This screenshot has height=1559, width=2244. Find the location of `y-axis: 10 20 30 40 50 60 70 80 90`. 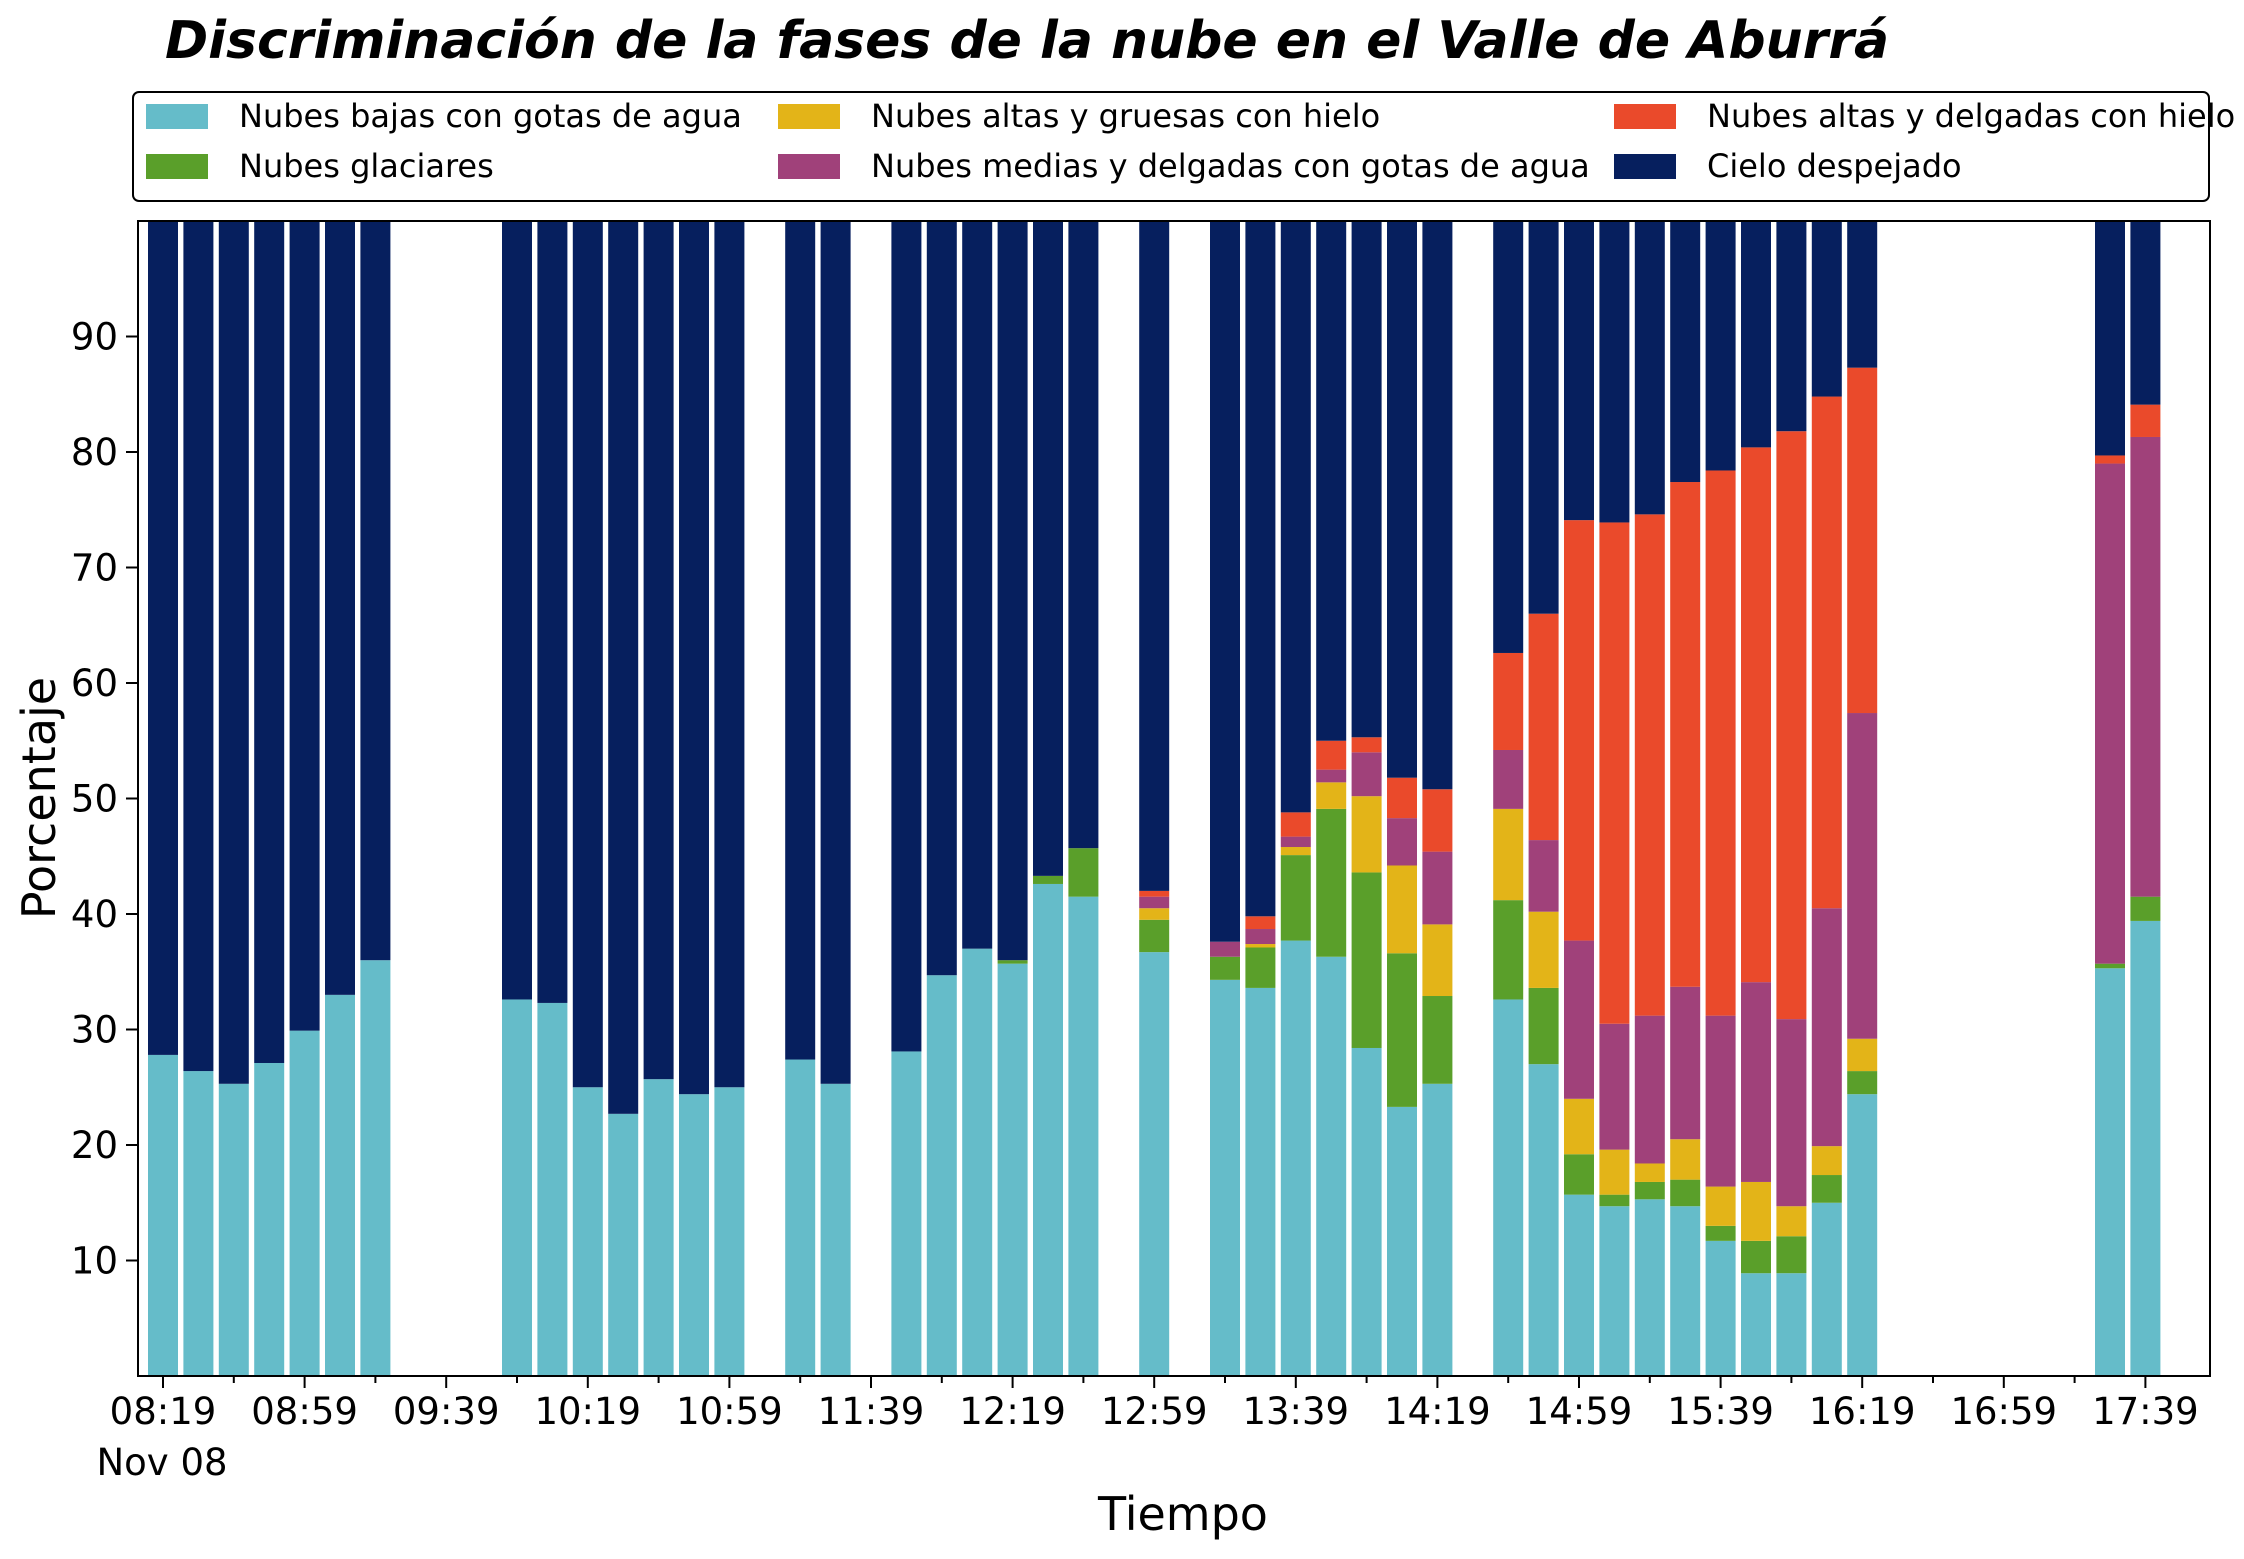

y-axis: 10 20 30 40 50 60 70 80 90 is located at coordinates (104, 799).